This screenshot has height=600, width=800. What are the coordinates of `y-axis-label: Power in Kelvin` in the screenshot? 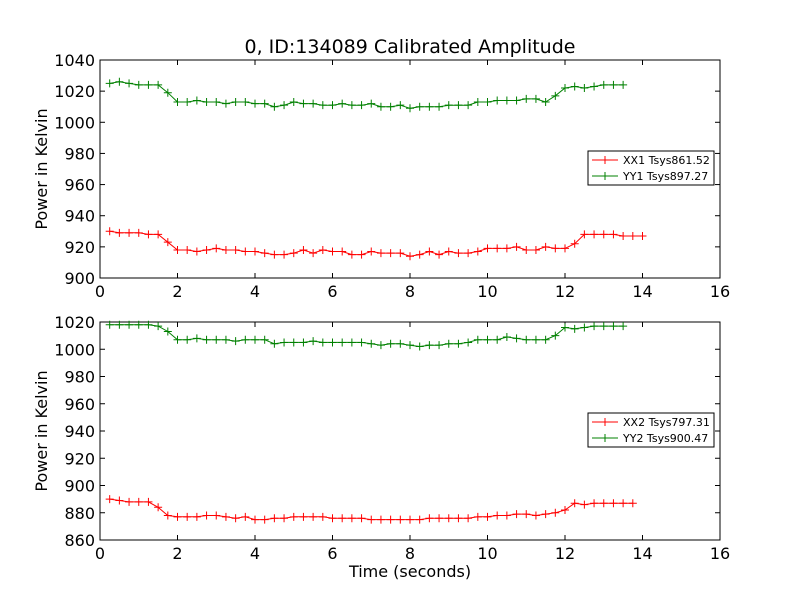 It's located at (41, 430).